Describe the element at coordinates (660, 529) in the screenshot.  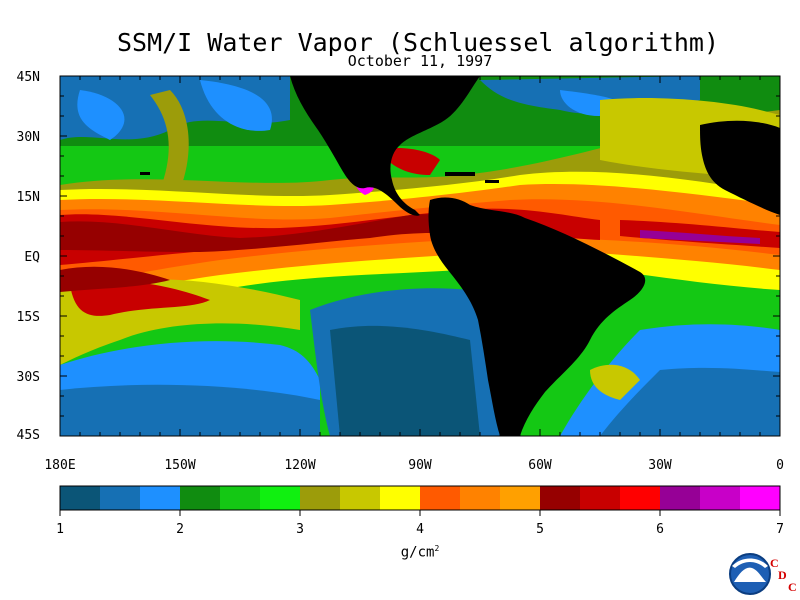
I see `colorbar-label: 6` at that location.